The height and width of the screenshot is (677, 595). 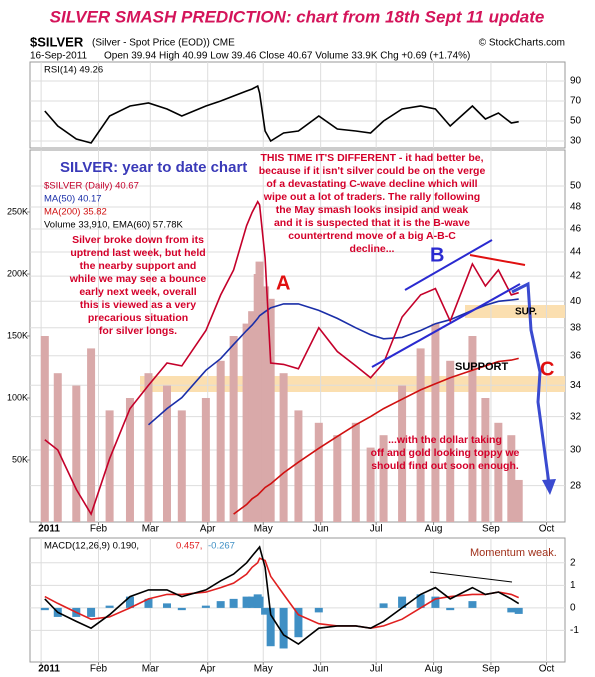 What do you see at coordinates (17, 335) in the screenshot?
I see `y2-tick-label: 150K` at bounding box center [17, 335].